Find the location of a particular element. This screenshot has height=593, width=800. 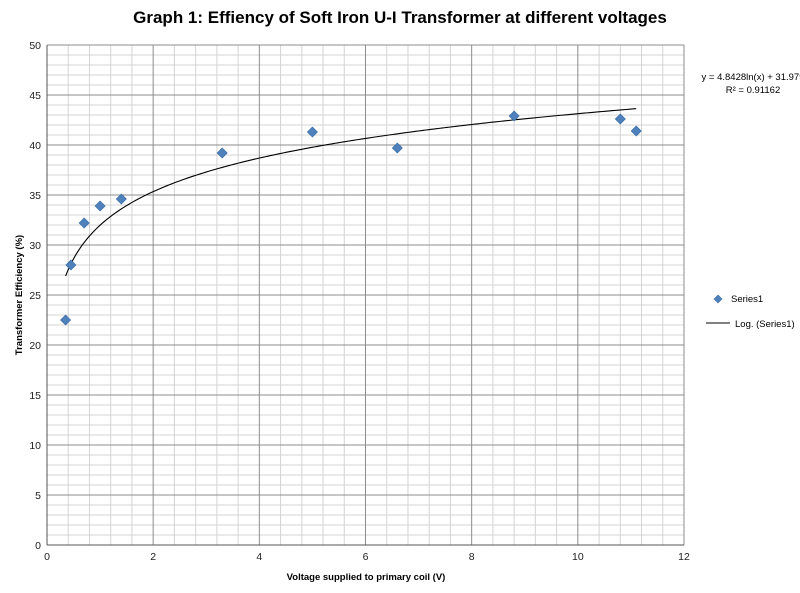

y-tick-label: 15 is located at coordinates (35, 396).